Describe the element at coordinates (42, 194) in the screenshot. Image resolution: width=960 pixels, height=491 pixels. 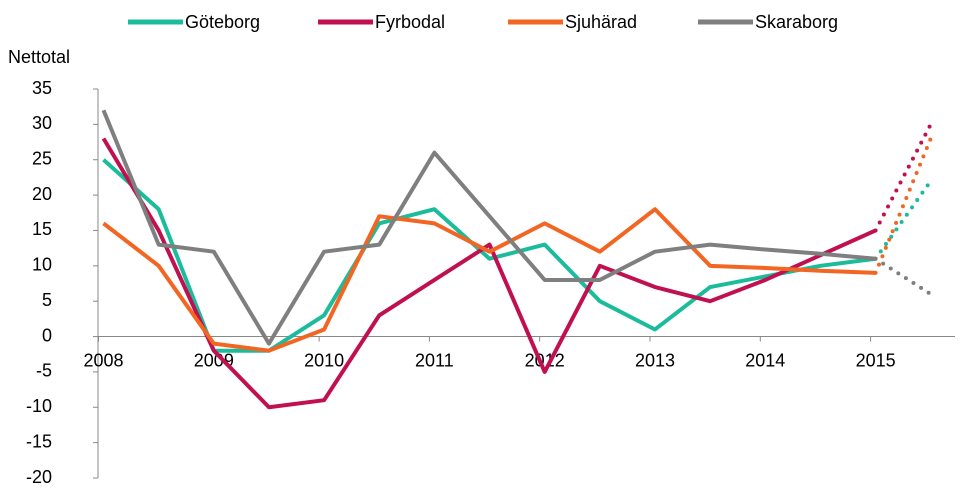
I see `y-tick-label: 20` at that location.